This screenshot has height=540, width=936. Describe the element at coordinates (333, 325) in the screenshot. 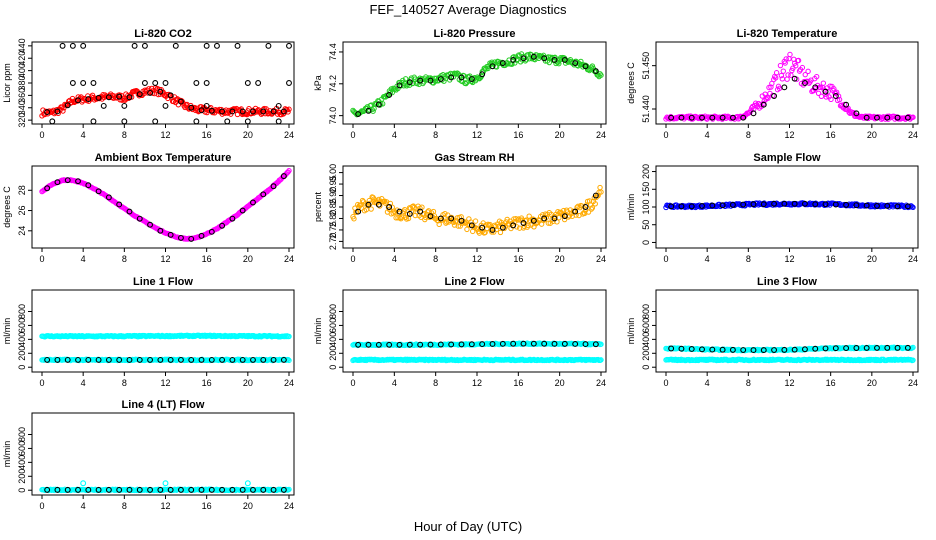

I see `y-tick-label: 600` at that location.